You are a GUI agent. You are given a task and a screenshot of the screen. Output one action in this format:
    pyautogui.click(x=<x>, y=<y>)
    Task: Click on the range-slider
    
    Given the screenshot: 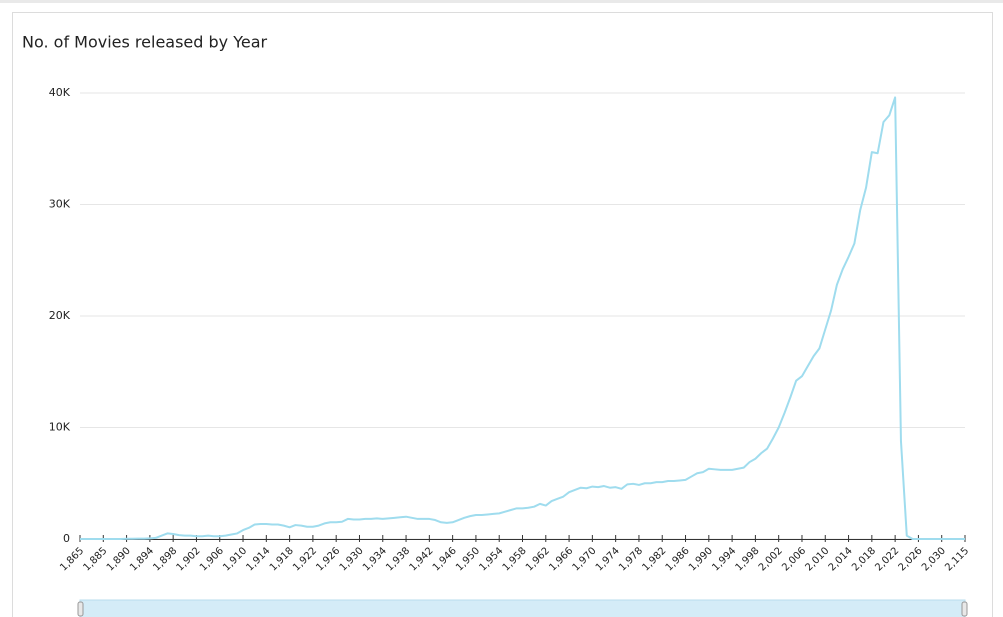 What is the action you would take?
    pyautogui.click(x=522, y=608)
    